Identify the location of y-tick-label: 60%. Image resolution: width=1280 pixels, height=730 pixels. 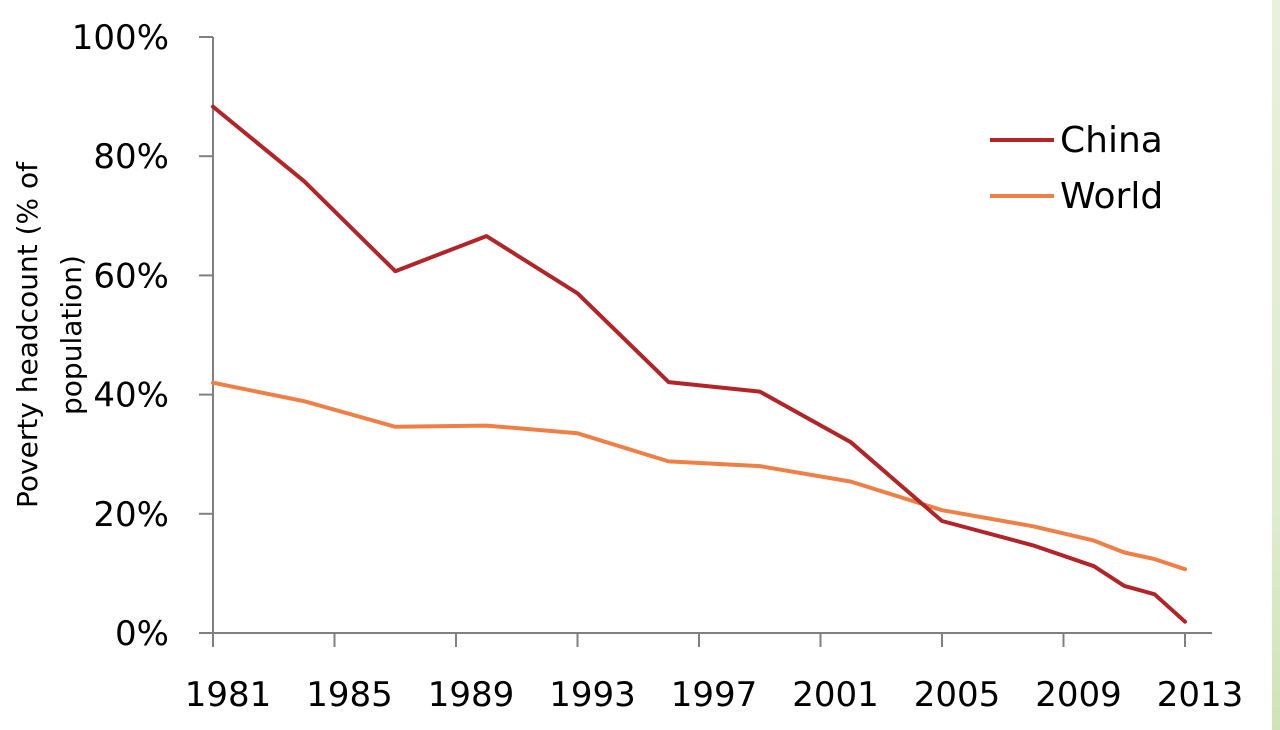
(131, 276).